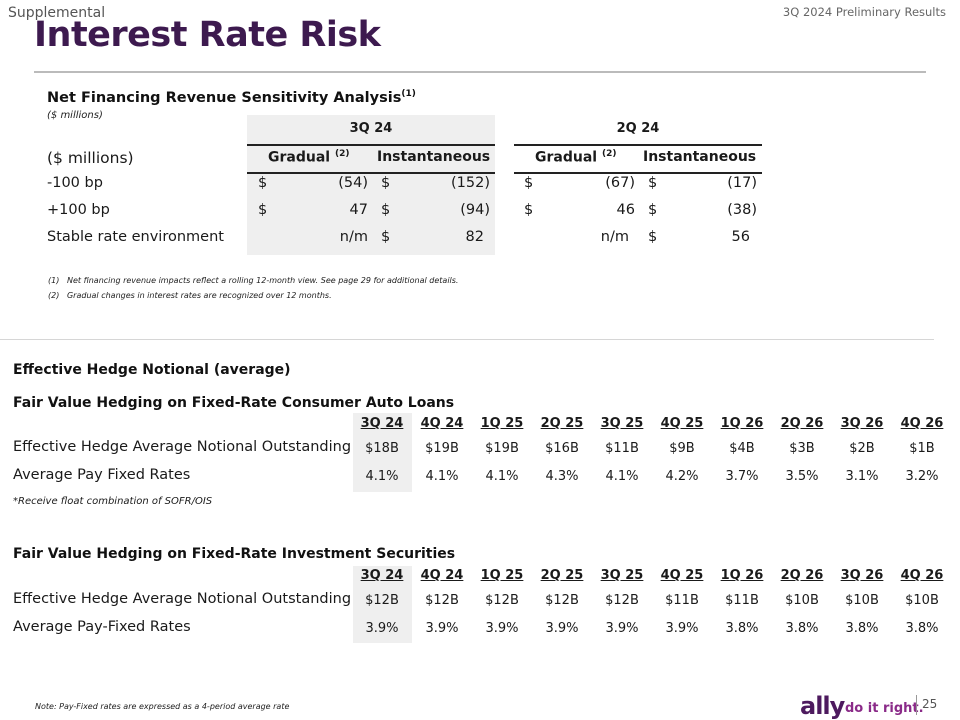 The width and height of the screenshot is (960, 720). I want to click on quarter-header: 3Q 25, so click(622, 575).